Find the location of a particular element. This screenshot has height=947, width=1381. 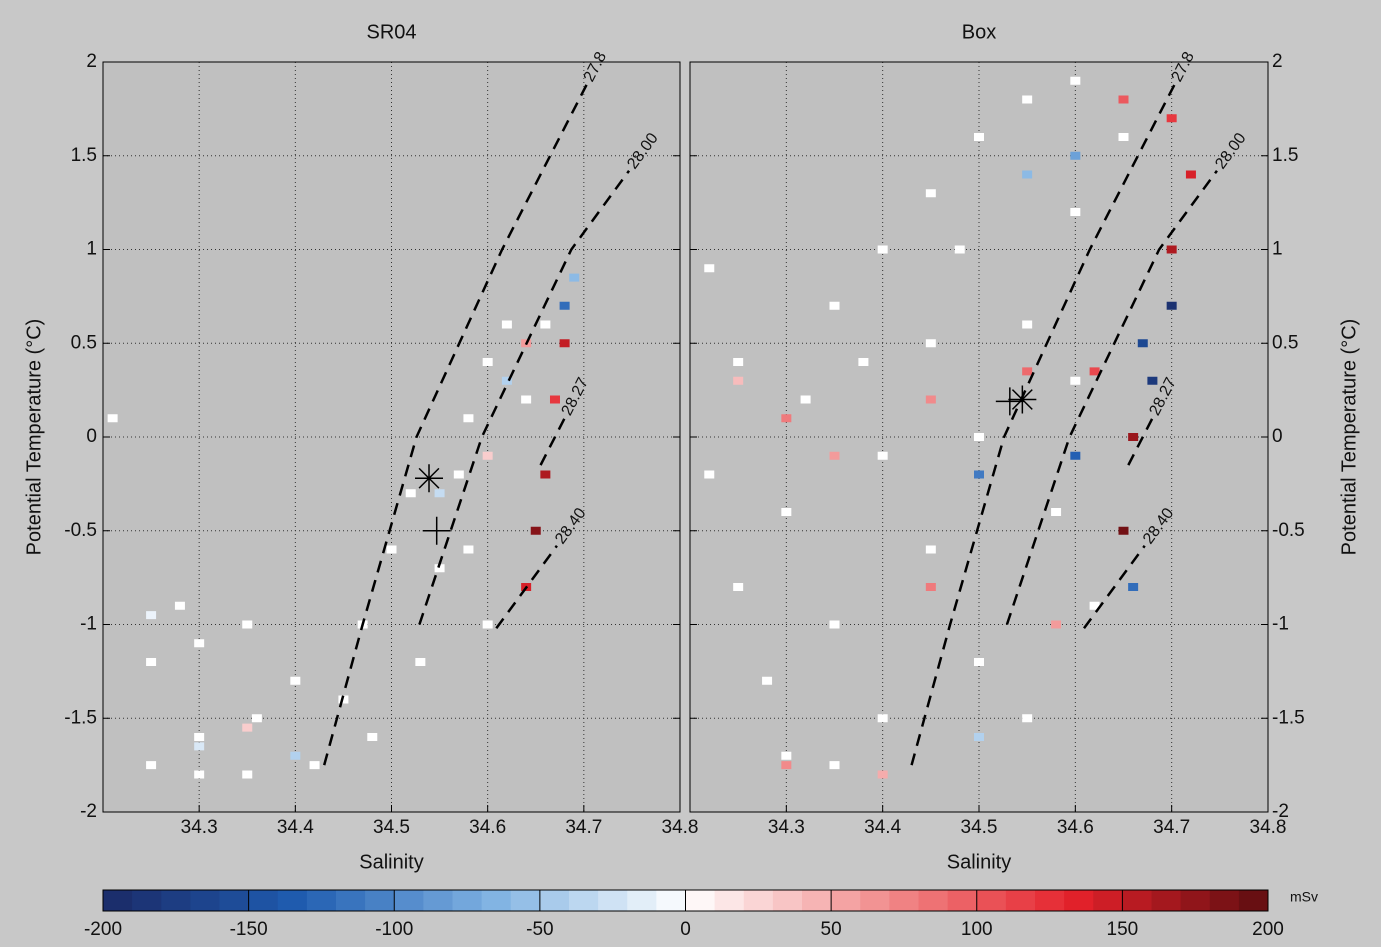

x-tick-label: 34.7 is located at coordinates (1171, 827).